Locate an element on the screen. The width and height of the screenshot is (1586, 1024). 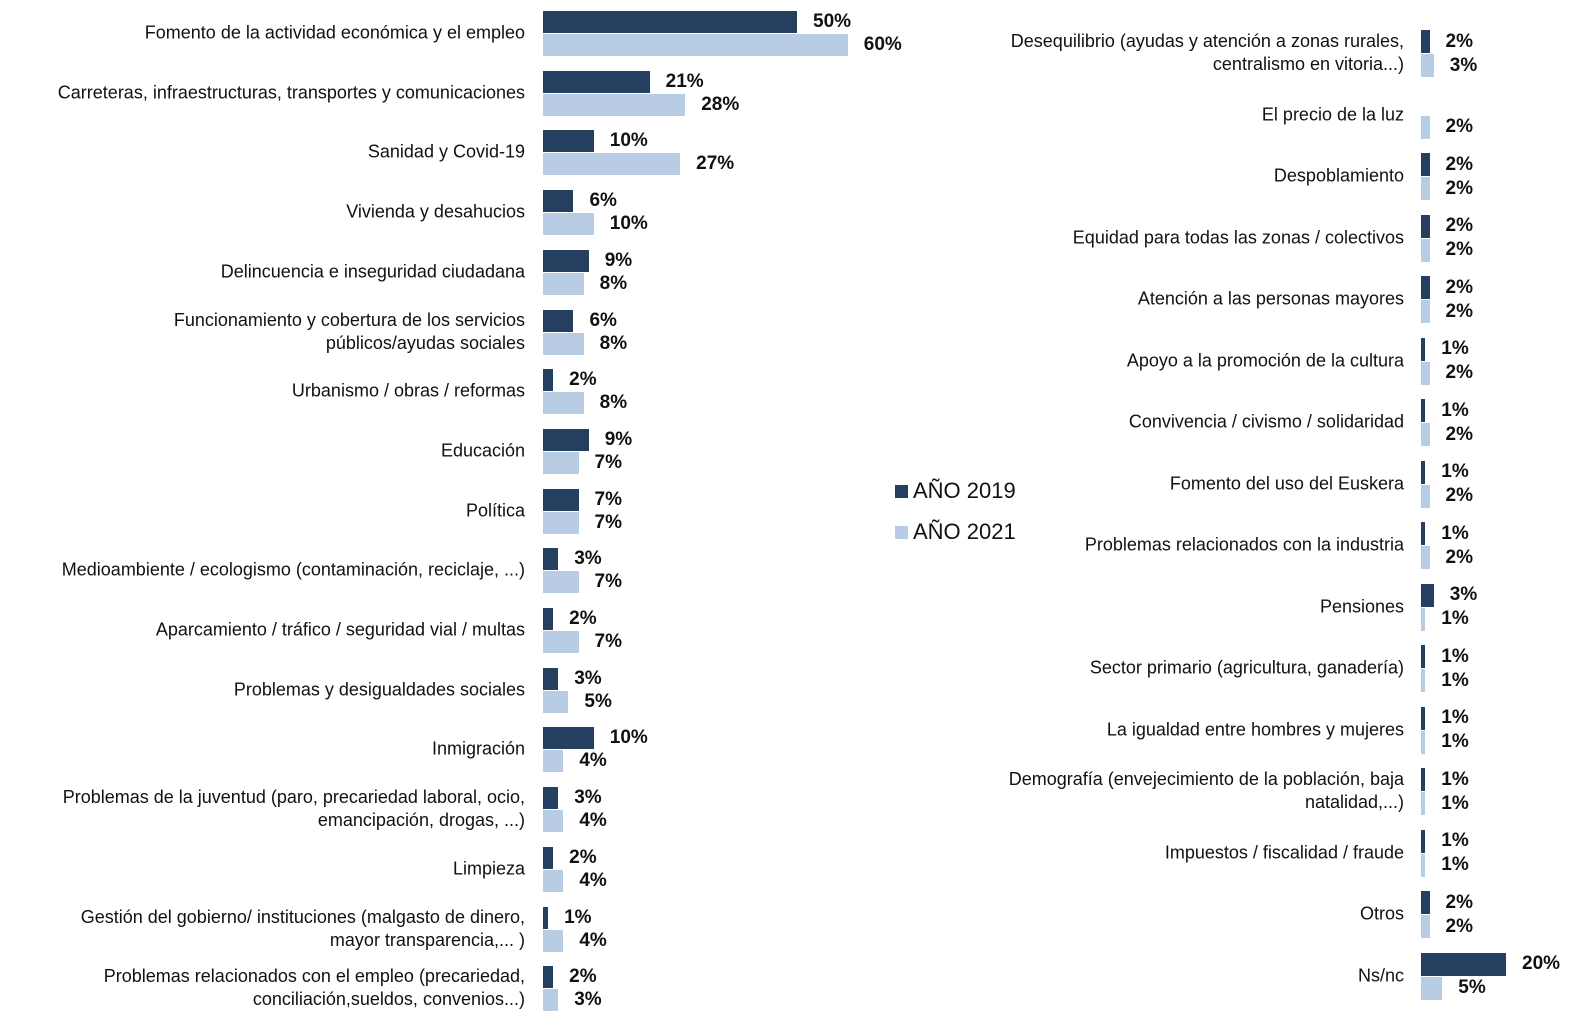
category-label: Despoblamiento is located at coordinates (1338, 175).